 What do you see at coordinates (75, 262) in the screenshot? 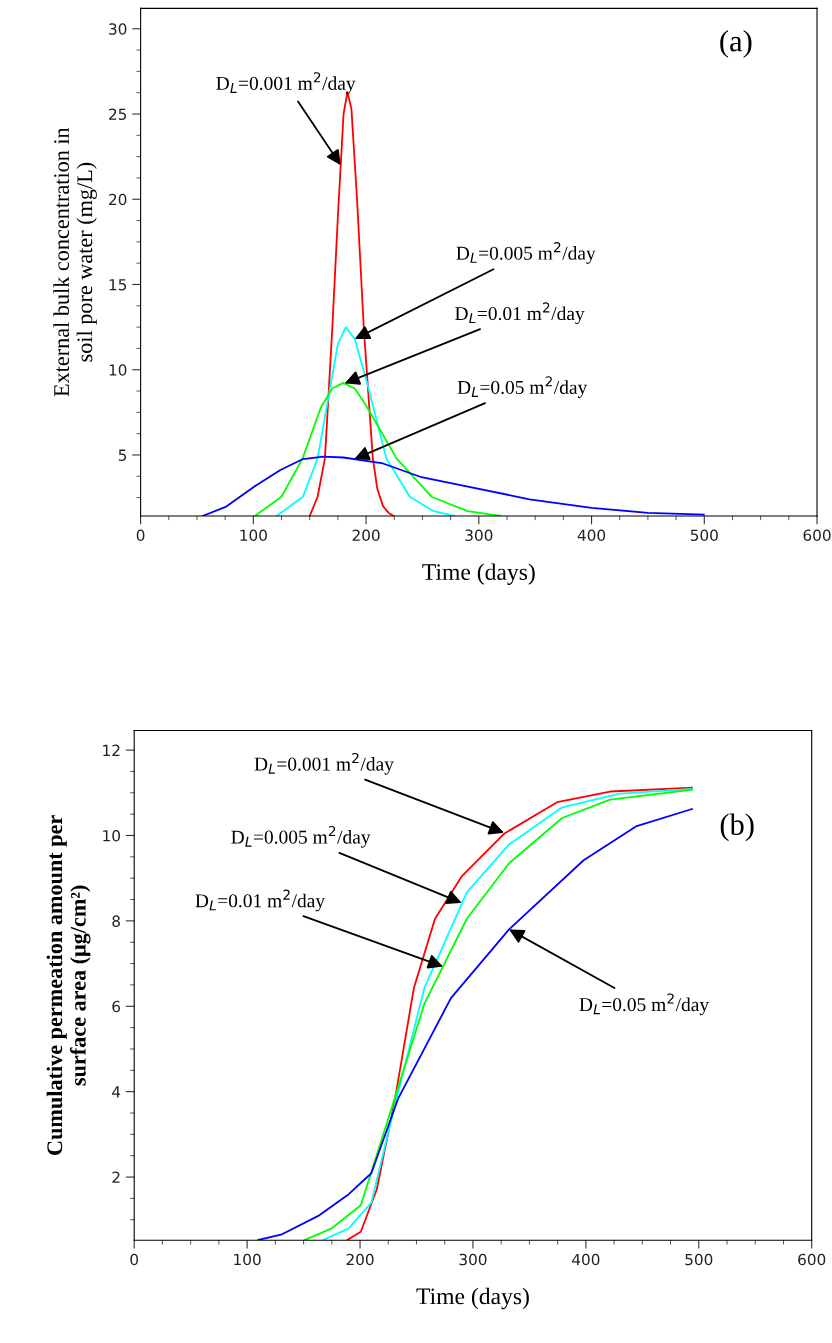
I see `y-axis-title: External bulk concentration in soil pore water (mg/L)` at bounding box center [75, 262].